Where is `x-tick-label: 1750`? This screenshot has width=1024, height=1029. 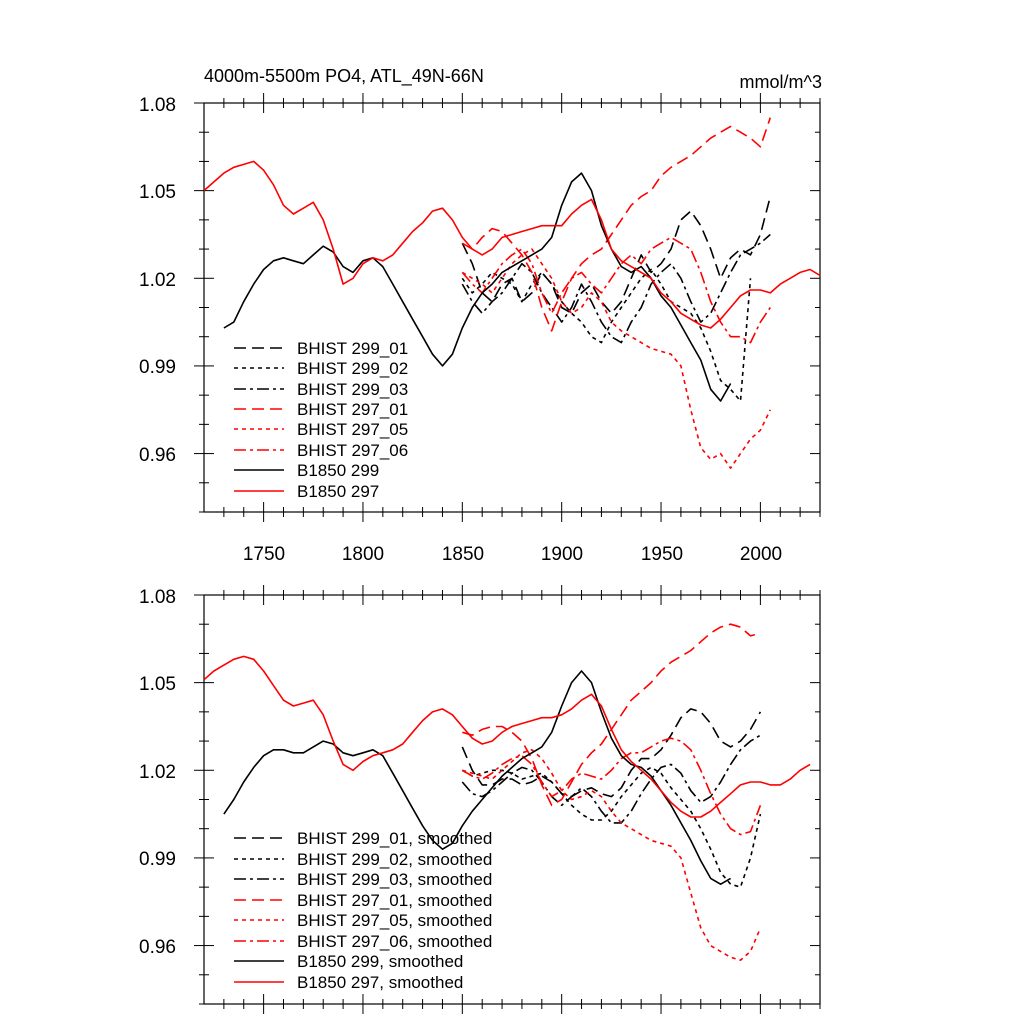
x-tick-label: 1750 is located at coordinates (264, 554).